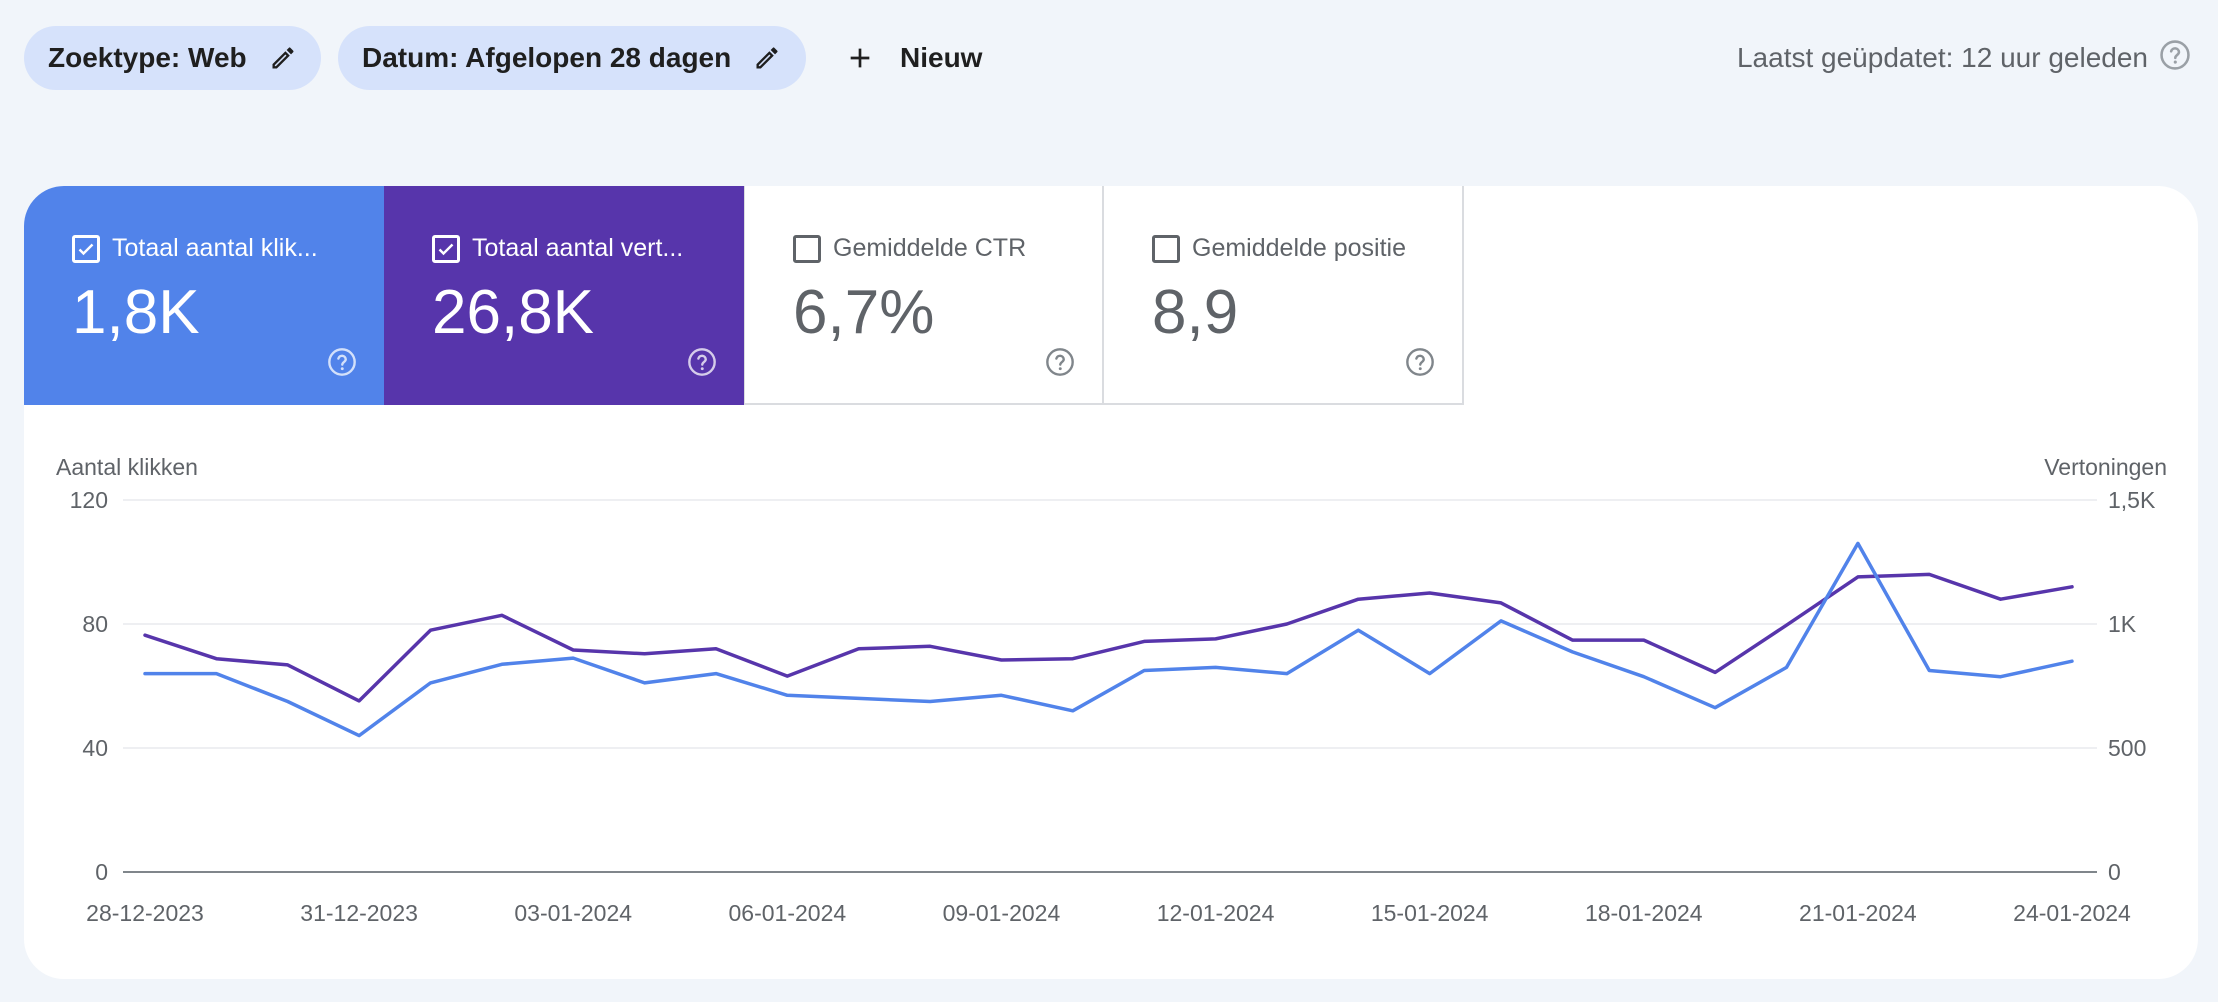 This screenshot has height=1002, width=2218. I want to click on metric-value: 8,9, so click(1195, 312).